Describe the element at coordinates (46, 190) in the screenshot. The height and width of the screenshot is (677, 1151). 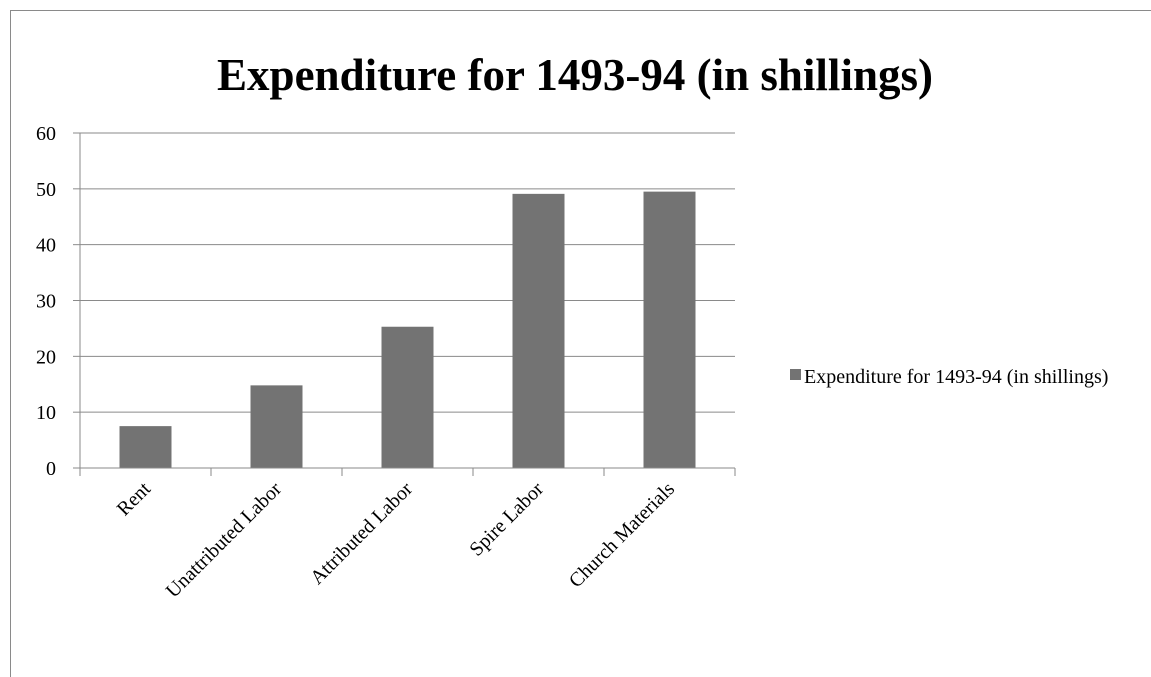
I see `y-tick-label: 50` at that location.